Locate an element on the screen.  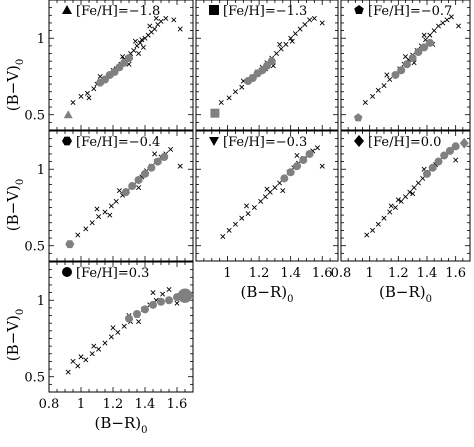
legend-square-icon is located at coordinates (214, 10).